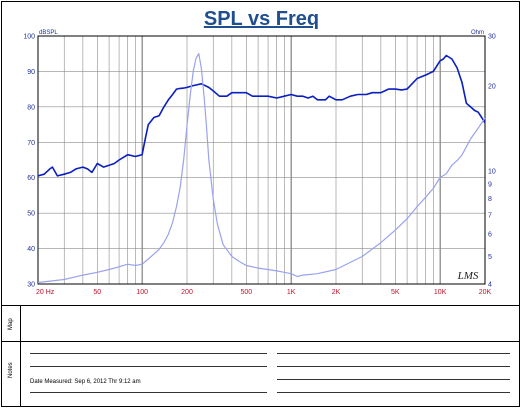 Image resolution: width=523 pixels, height=410 pixels. I want to click on y-right-tick-label: 8, so click(490, 199).